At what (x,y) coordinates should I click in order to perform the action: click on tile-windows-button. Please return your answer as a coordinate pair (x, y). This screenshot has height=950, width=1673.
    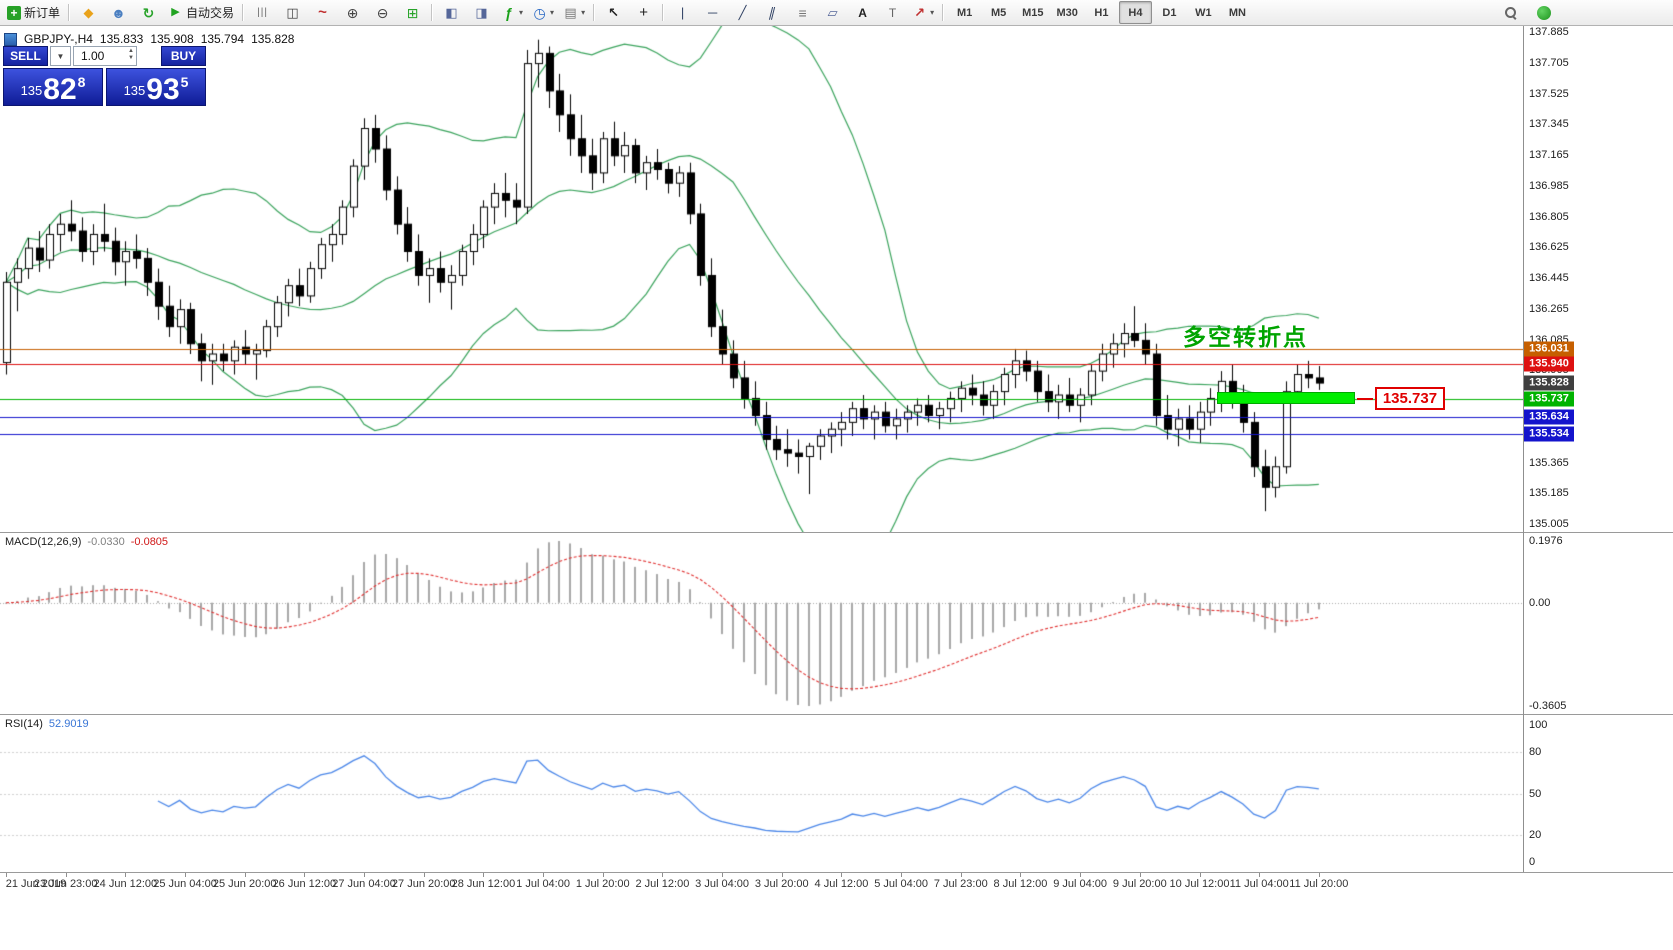
    Looking at the image, I should click on (412, 12).